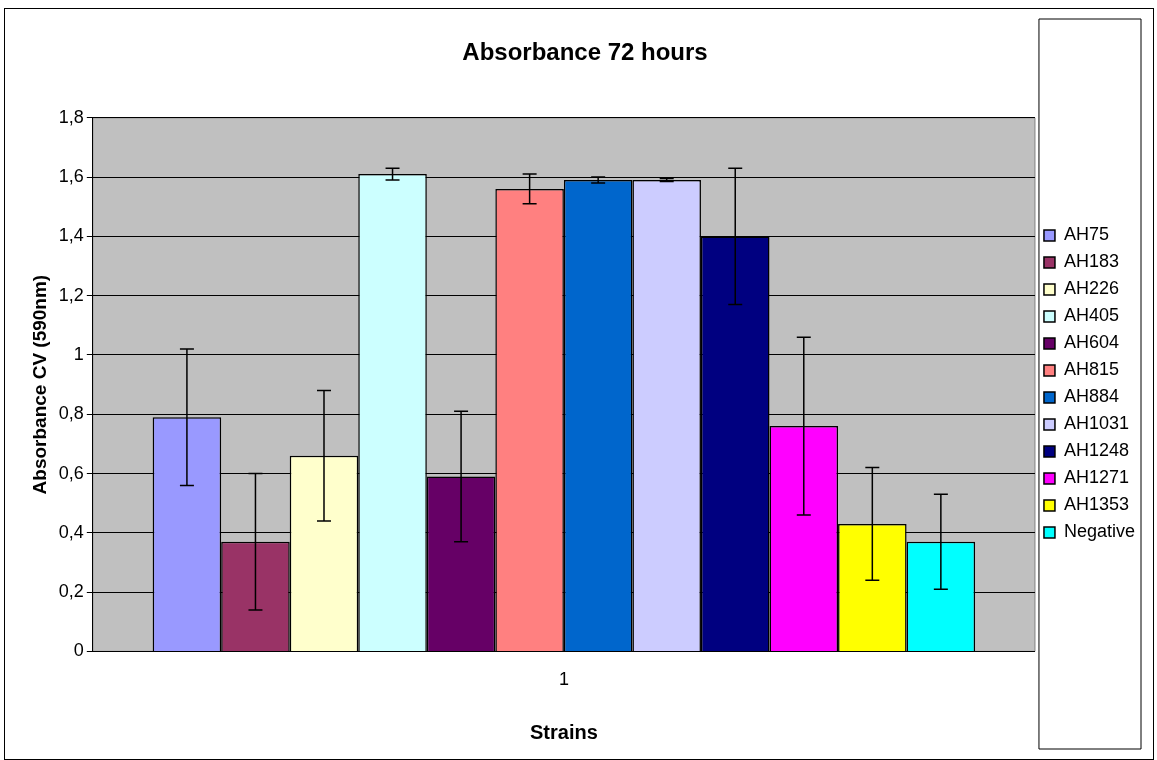 Image resolution: width=1157 pixels, height=760 pixels. What do you see at coordinates (1096, 423) in the screenshot?
I see `legend-label: AH1031` at bounding box center [1096, 423].